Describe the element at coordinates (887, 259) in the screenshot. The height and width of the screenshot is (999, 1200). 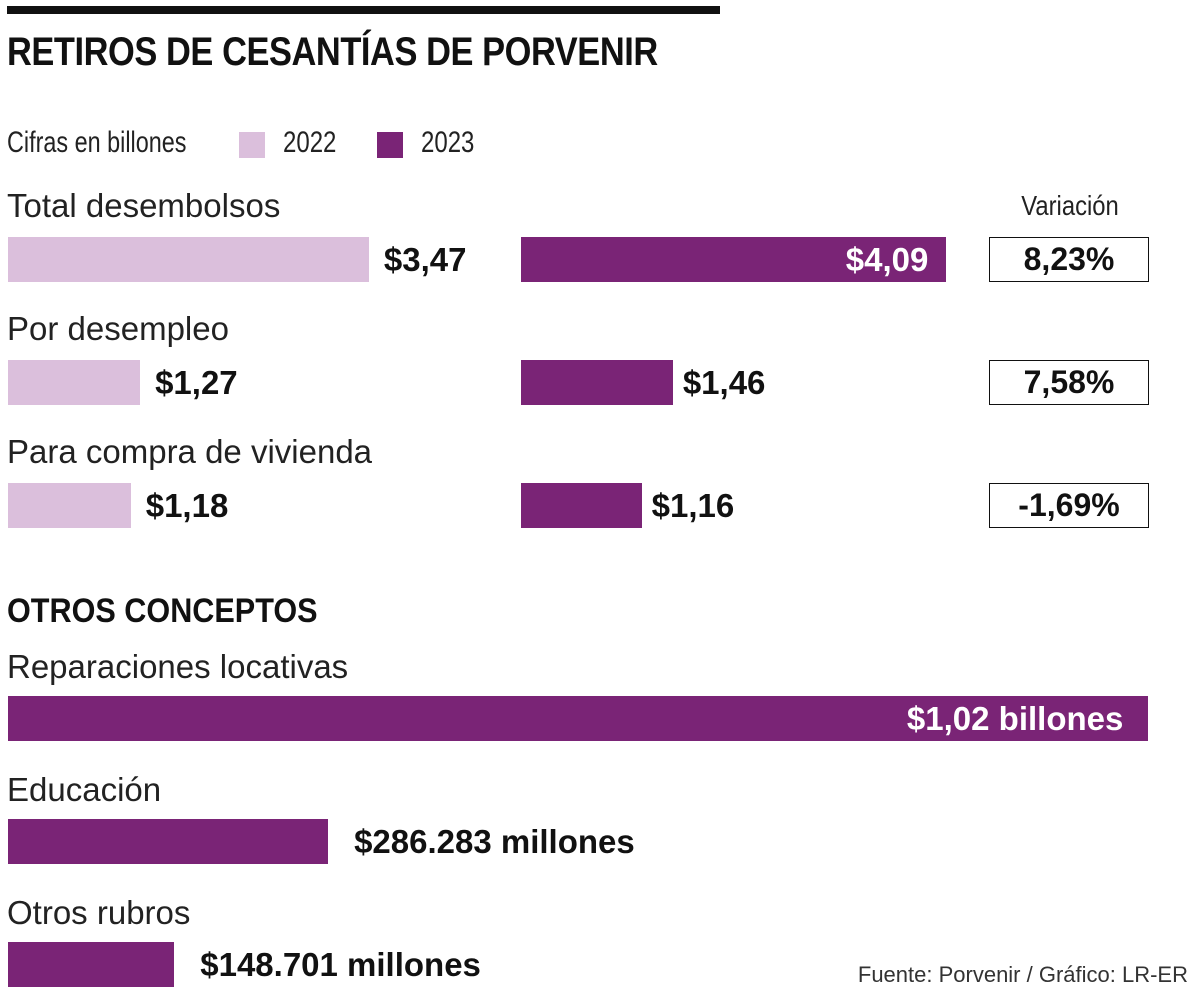
I see `value-label-2023: $4,09` at that location.